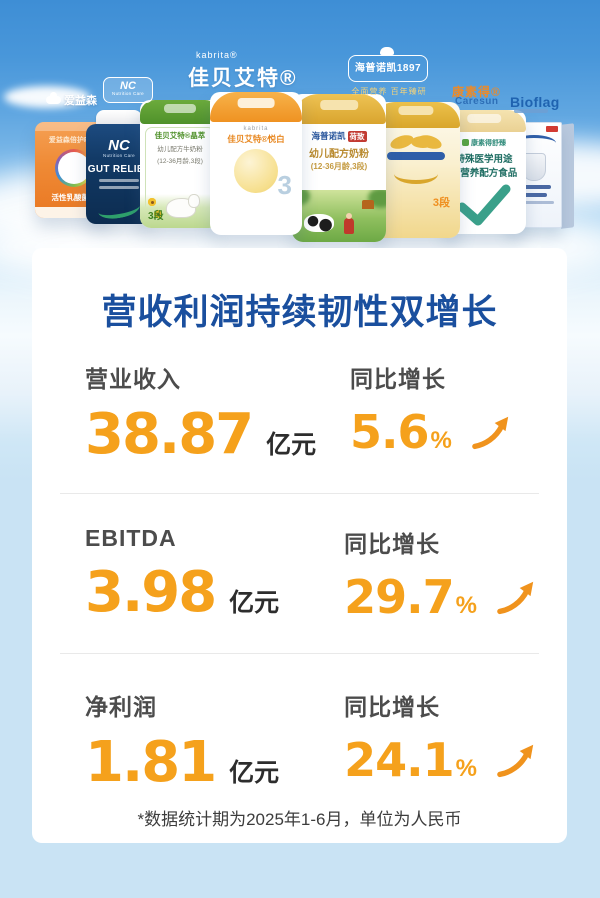 This screenshot has width=600, height=898. I want to click on brand-logo-bioflag: Bioflag, so click(535, 102).